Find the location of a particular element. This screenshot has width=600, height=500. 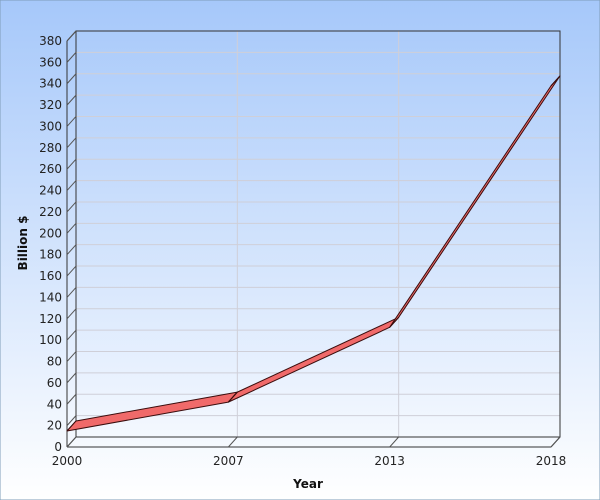

y-tick-label: 160 is located at coordinates (50, 276).